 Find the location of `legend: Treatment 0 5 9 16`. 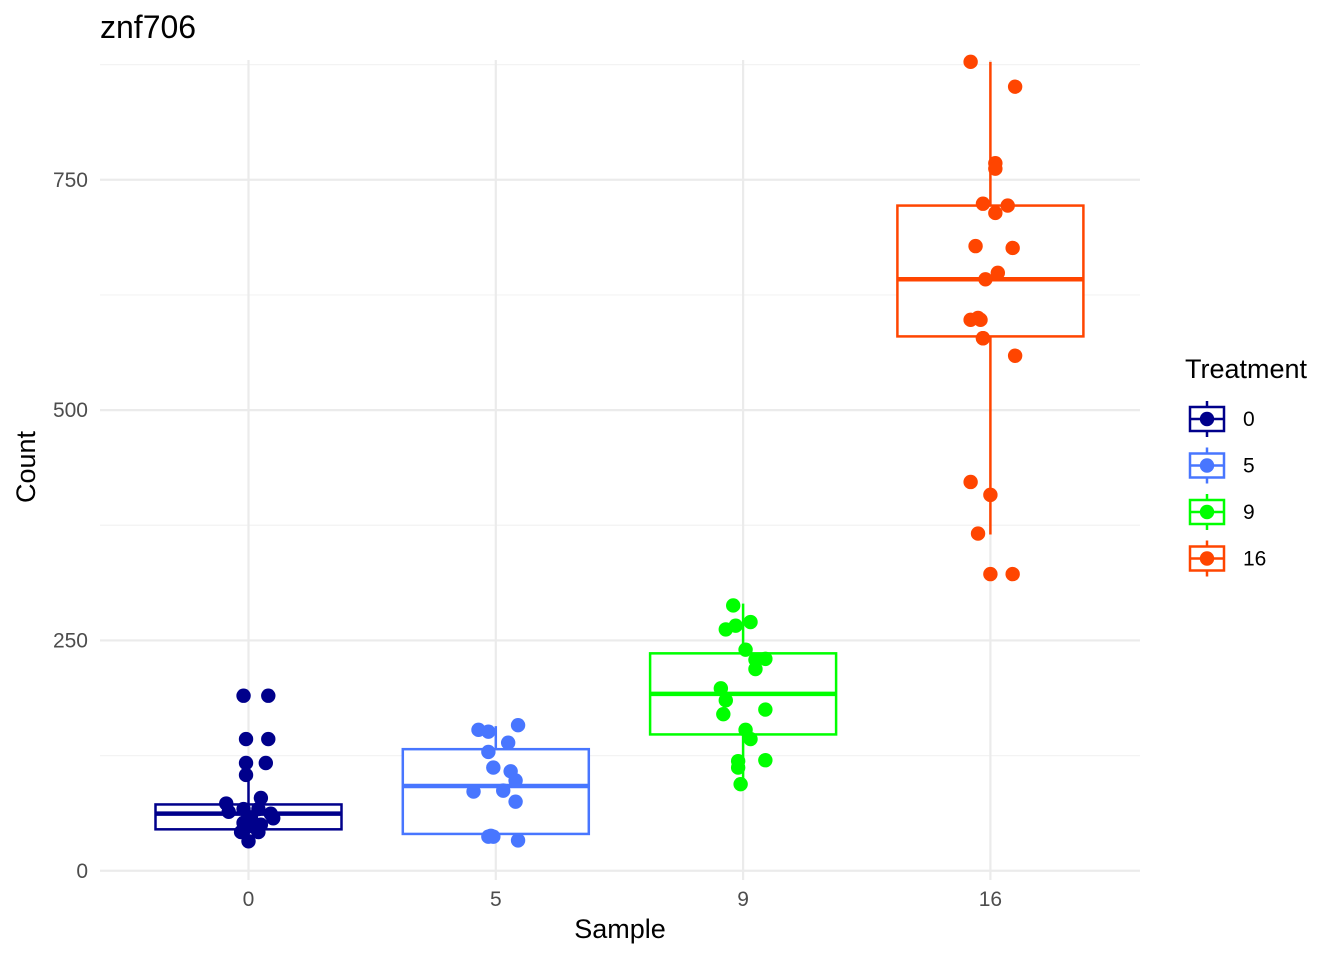

legend: Treatment 0 5 9 16 is located at coordinates (1246, 465).